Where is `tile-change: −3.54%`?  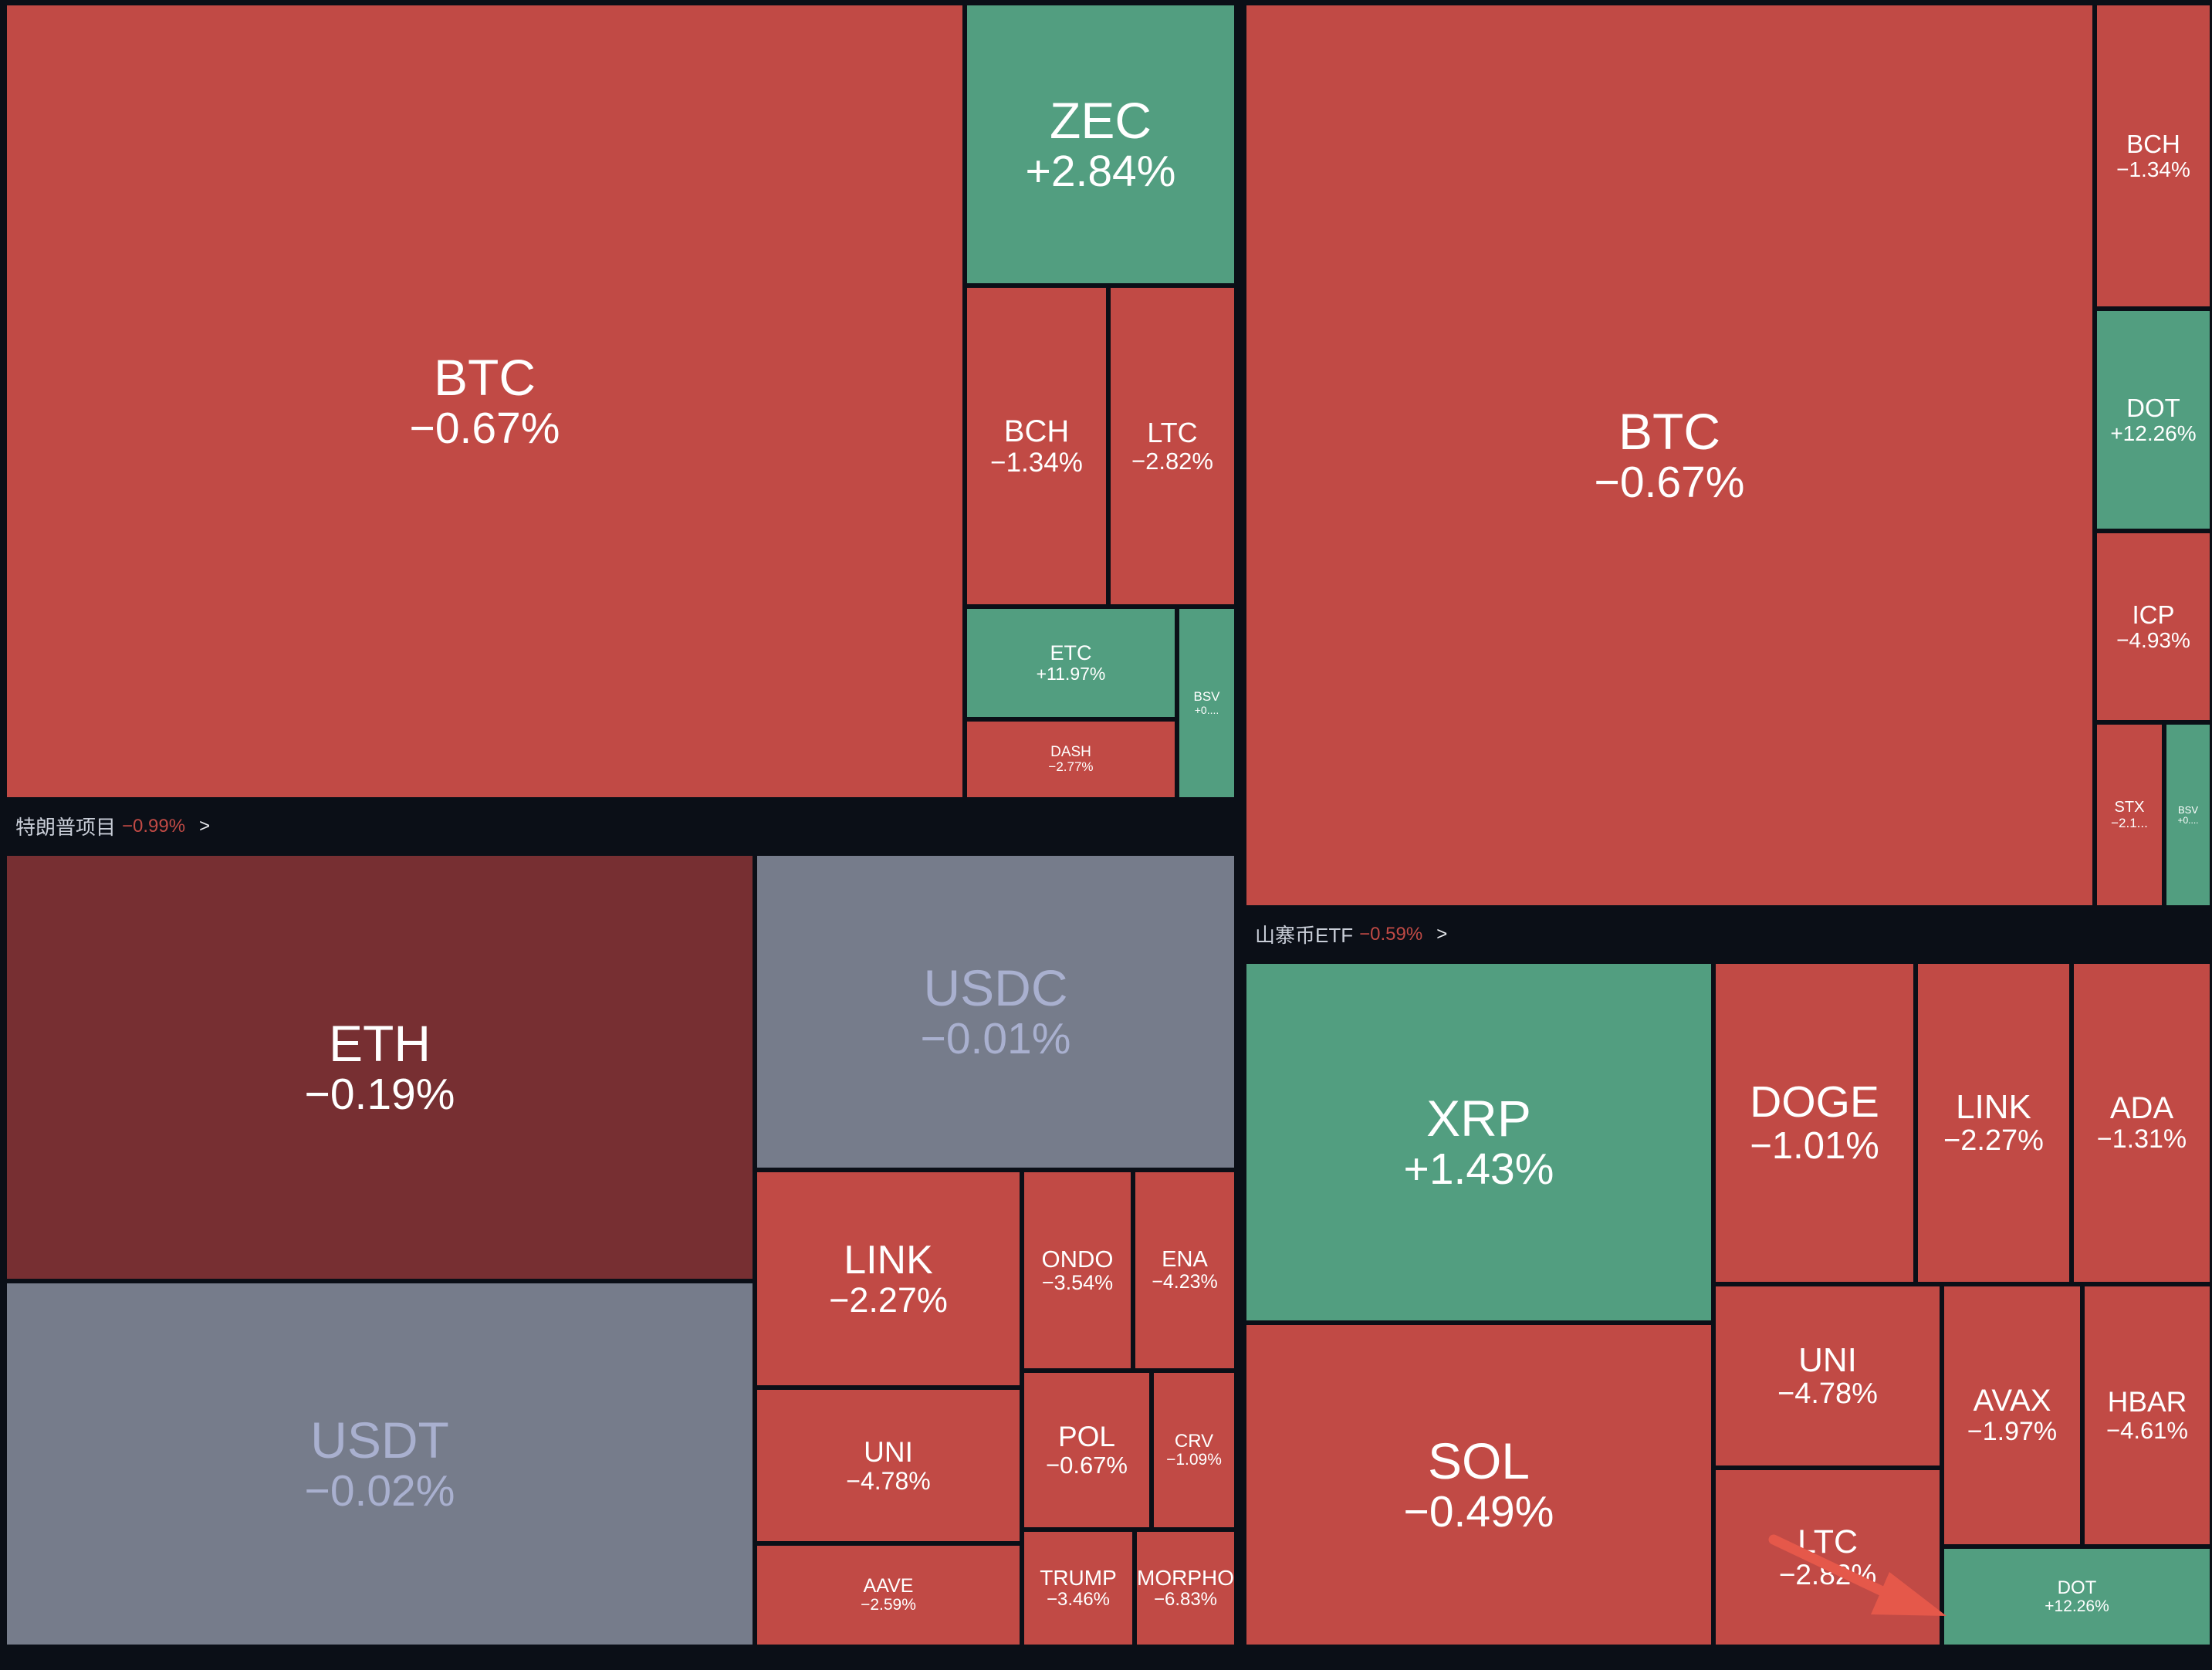 tile-change: −3.54% is located at coordinates (1077, 1283).